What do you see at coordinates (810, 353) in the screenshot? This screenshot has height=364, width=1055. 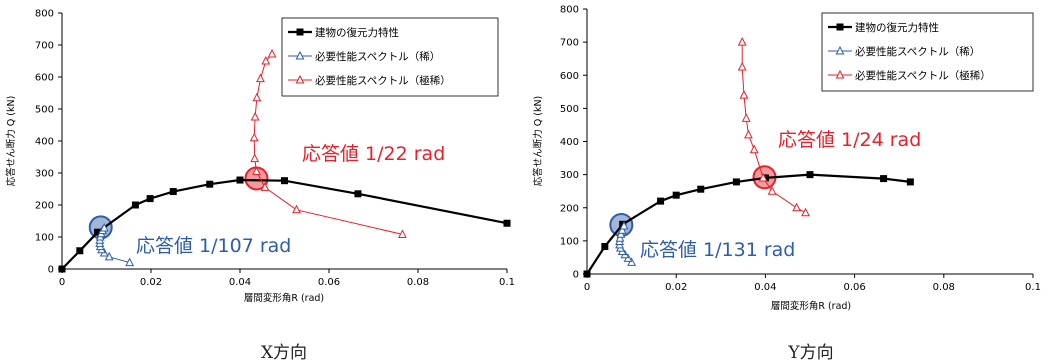 I see `chart-caption: Y方向` at bounding box center [810, 353].